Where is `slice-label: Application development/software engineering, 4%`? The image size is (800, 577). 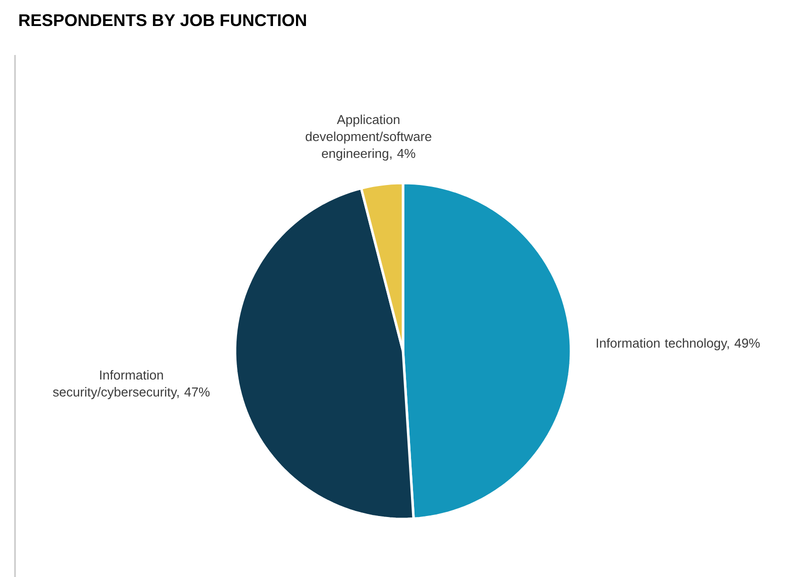 slice-label: Application development/software engineering, 4% is located at coordinates (369, 137).